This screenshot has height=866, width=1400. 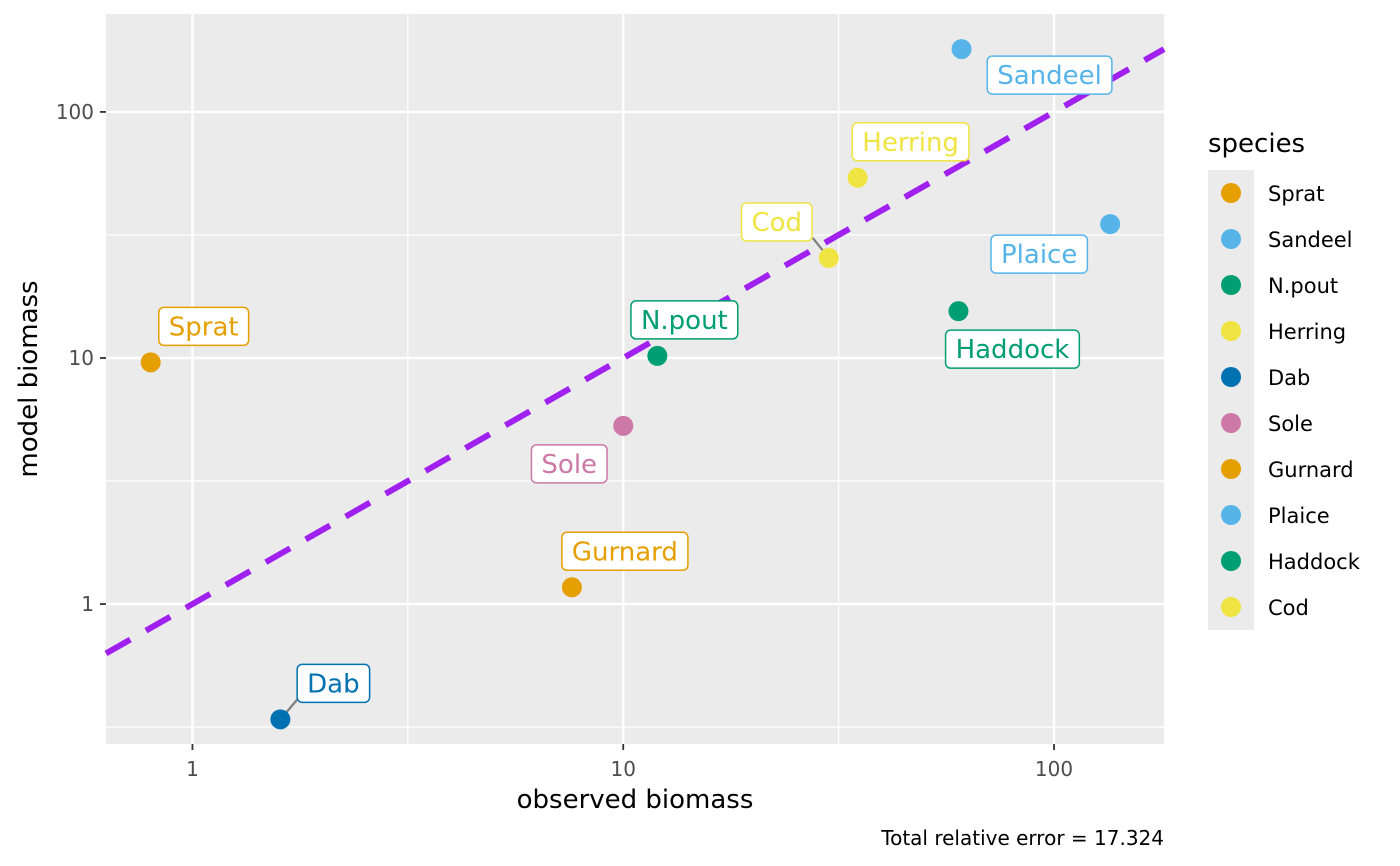 What do you see at coordinates (1231, 607) in the screenshot?
I see `legend-key-cod` at bounding box center [1231, 607].